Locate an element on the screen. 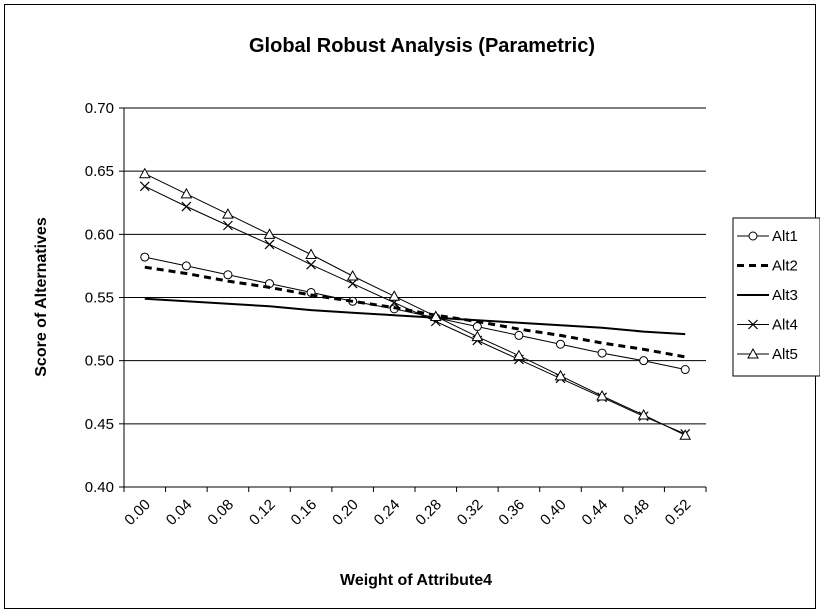 Image resolution: width=820 pixels, height=613 pixels. series-alt1 is located at coordinates (415, 313).